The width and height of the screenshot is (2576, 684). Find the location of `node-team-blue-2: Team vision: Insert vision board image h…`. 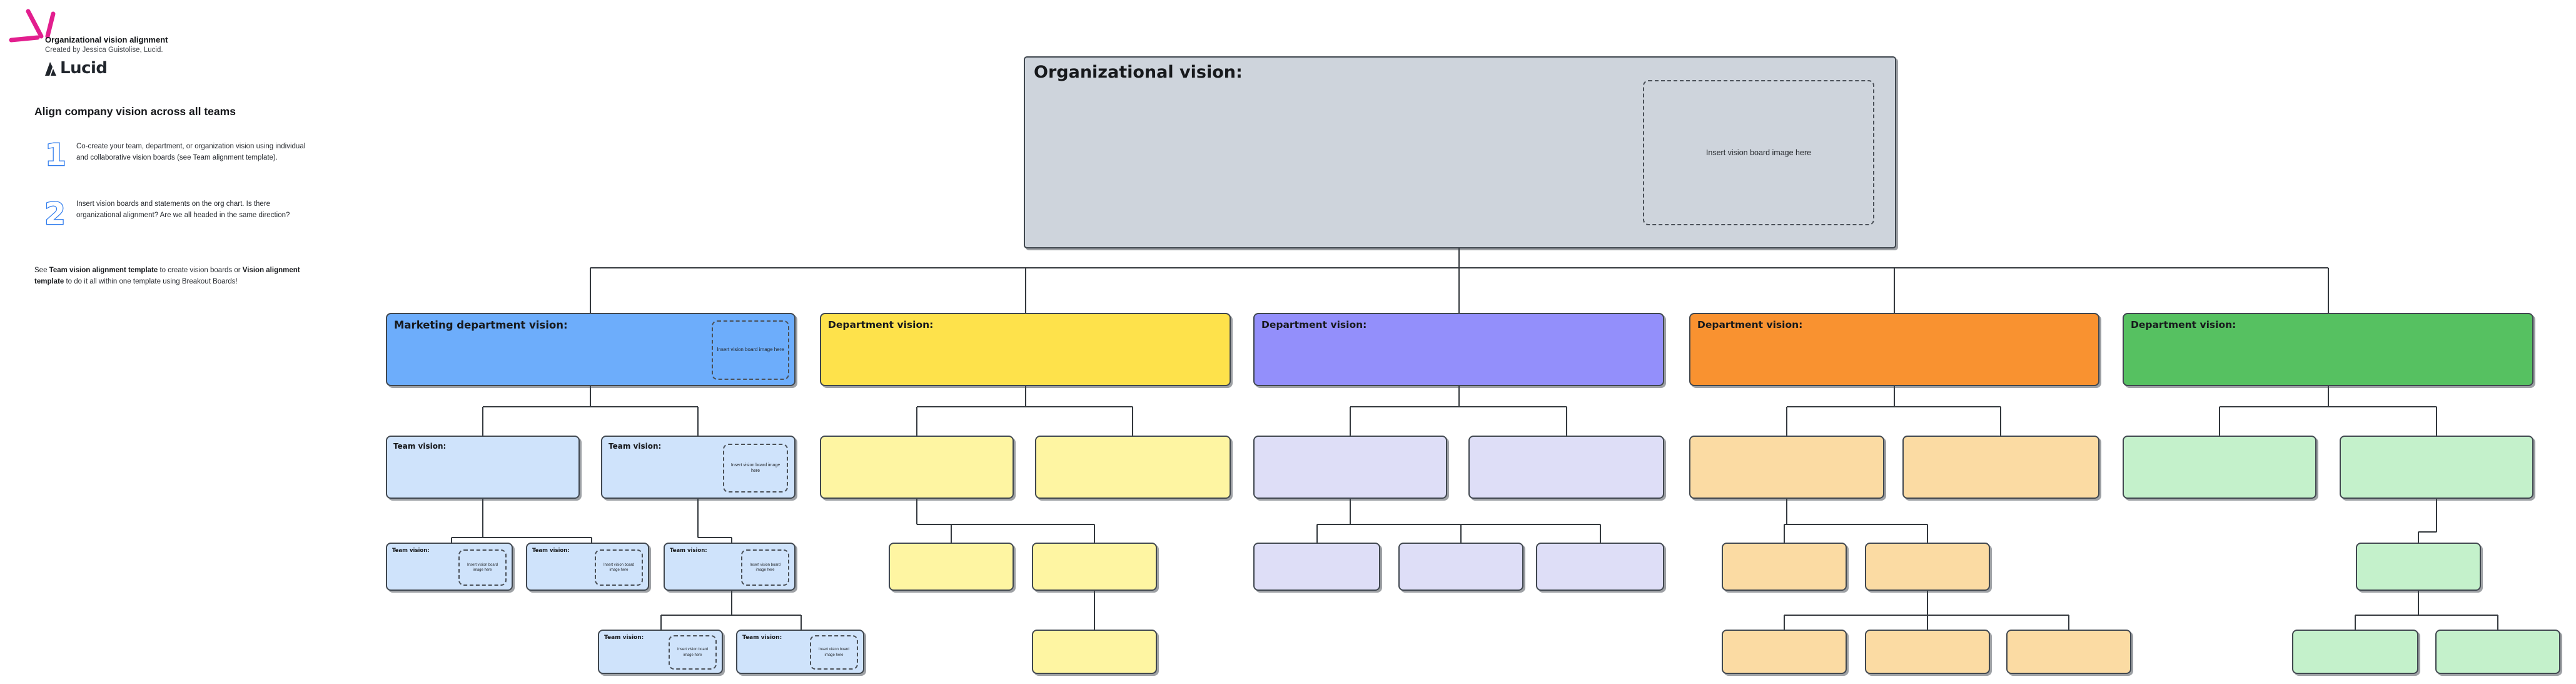

node-team-blue-2: Team vision: Insert vision board image h… is located at coordinates (698, 467).